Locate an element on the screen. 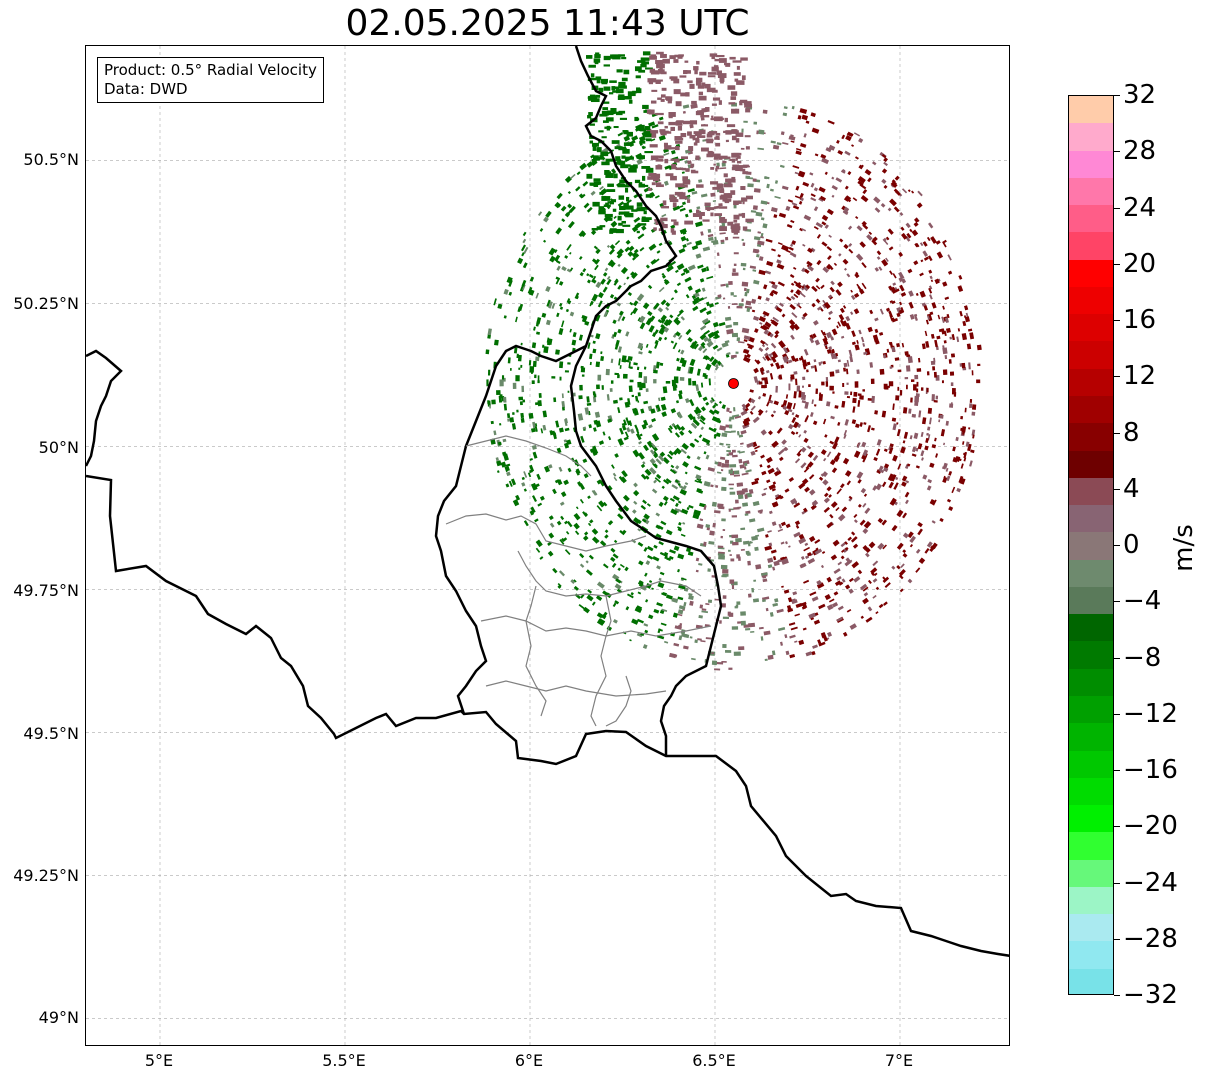 This screenshot has width=1225, height=1081. lat-tick: 50.5°N is located at coordinates (51, 159).